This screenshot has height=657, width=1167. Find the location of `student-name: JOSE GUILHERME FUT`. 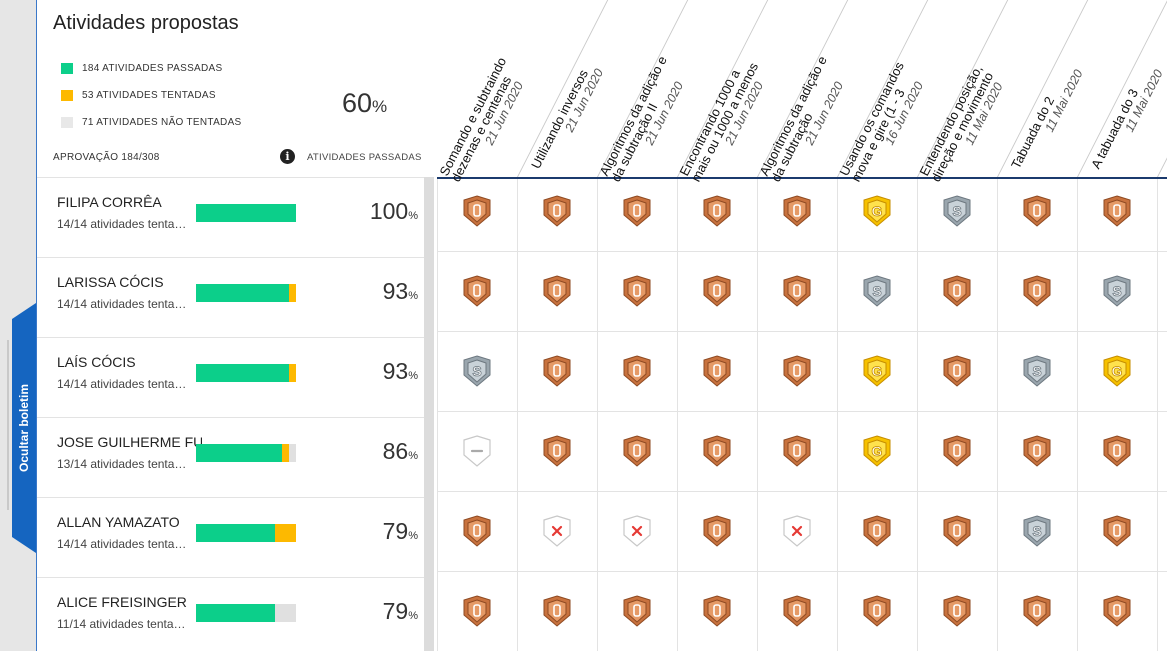

student-name: JOSE GUILHERME FUT is located at coordinates (129, 442).